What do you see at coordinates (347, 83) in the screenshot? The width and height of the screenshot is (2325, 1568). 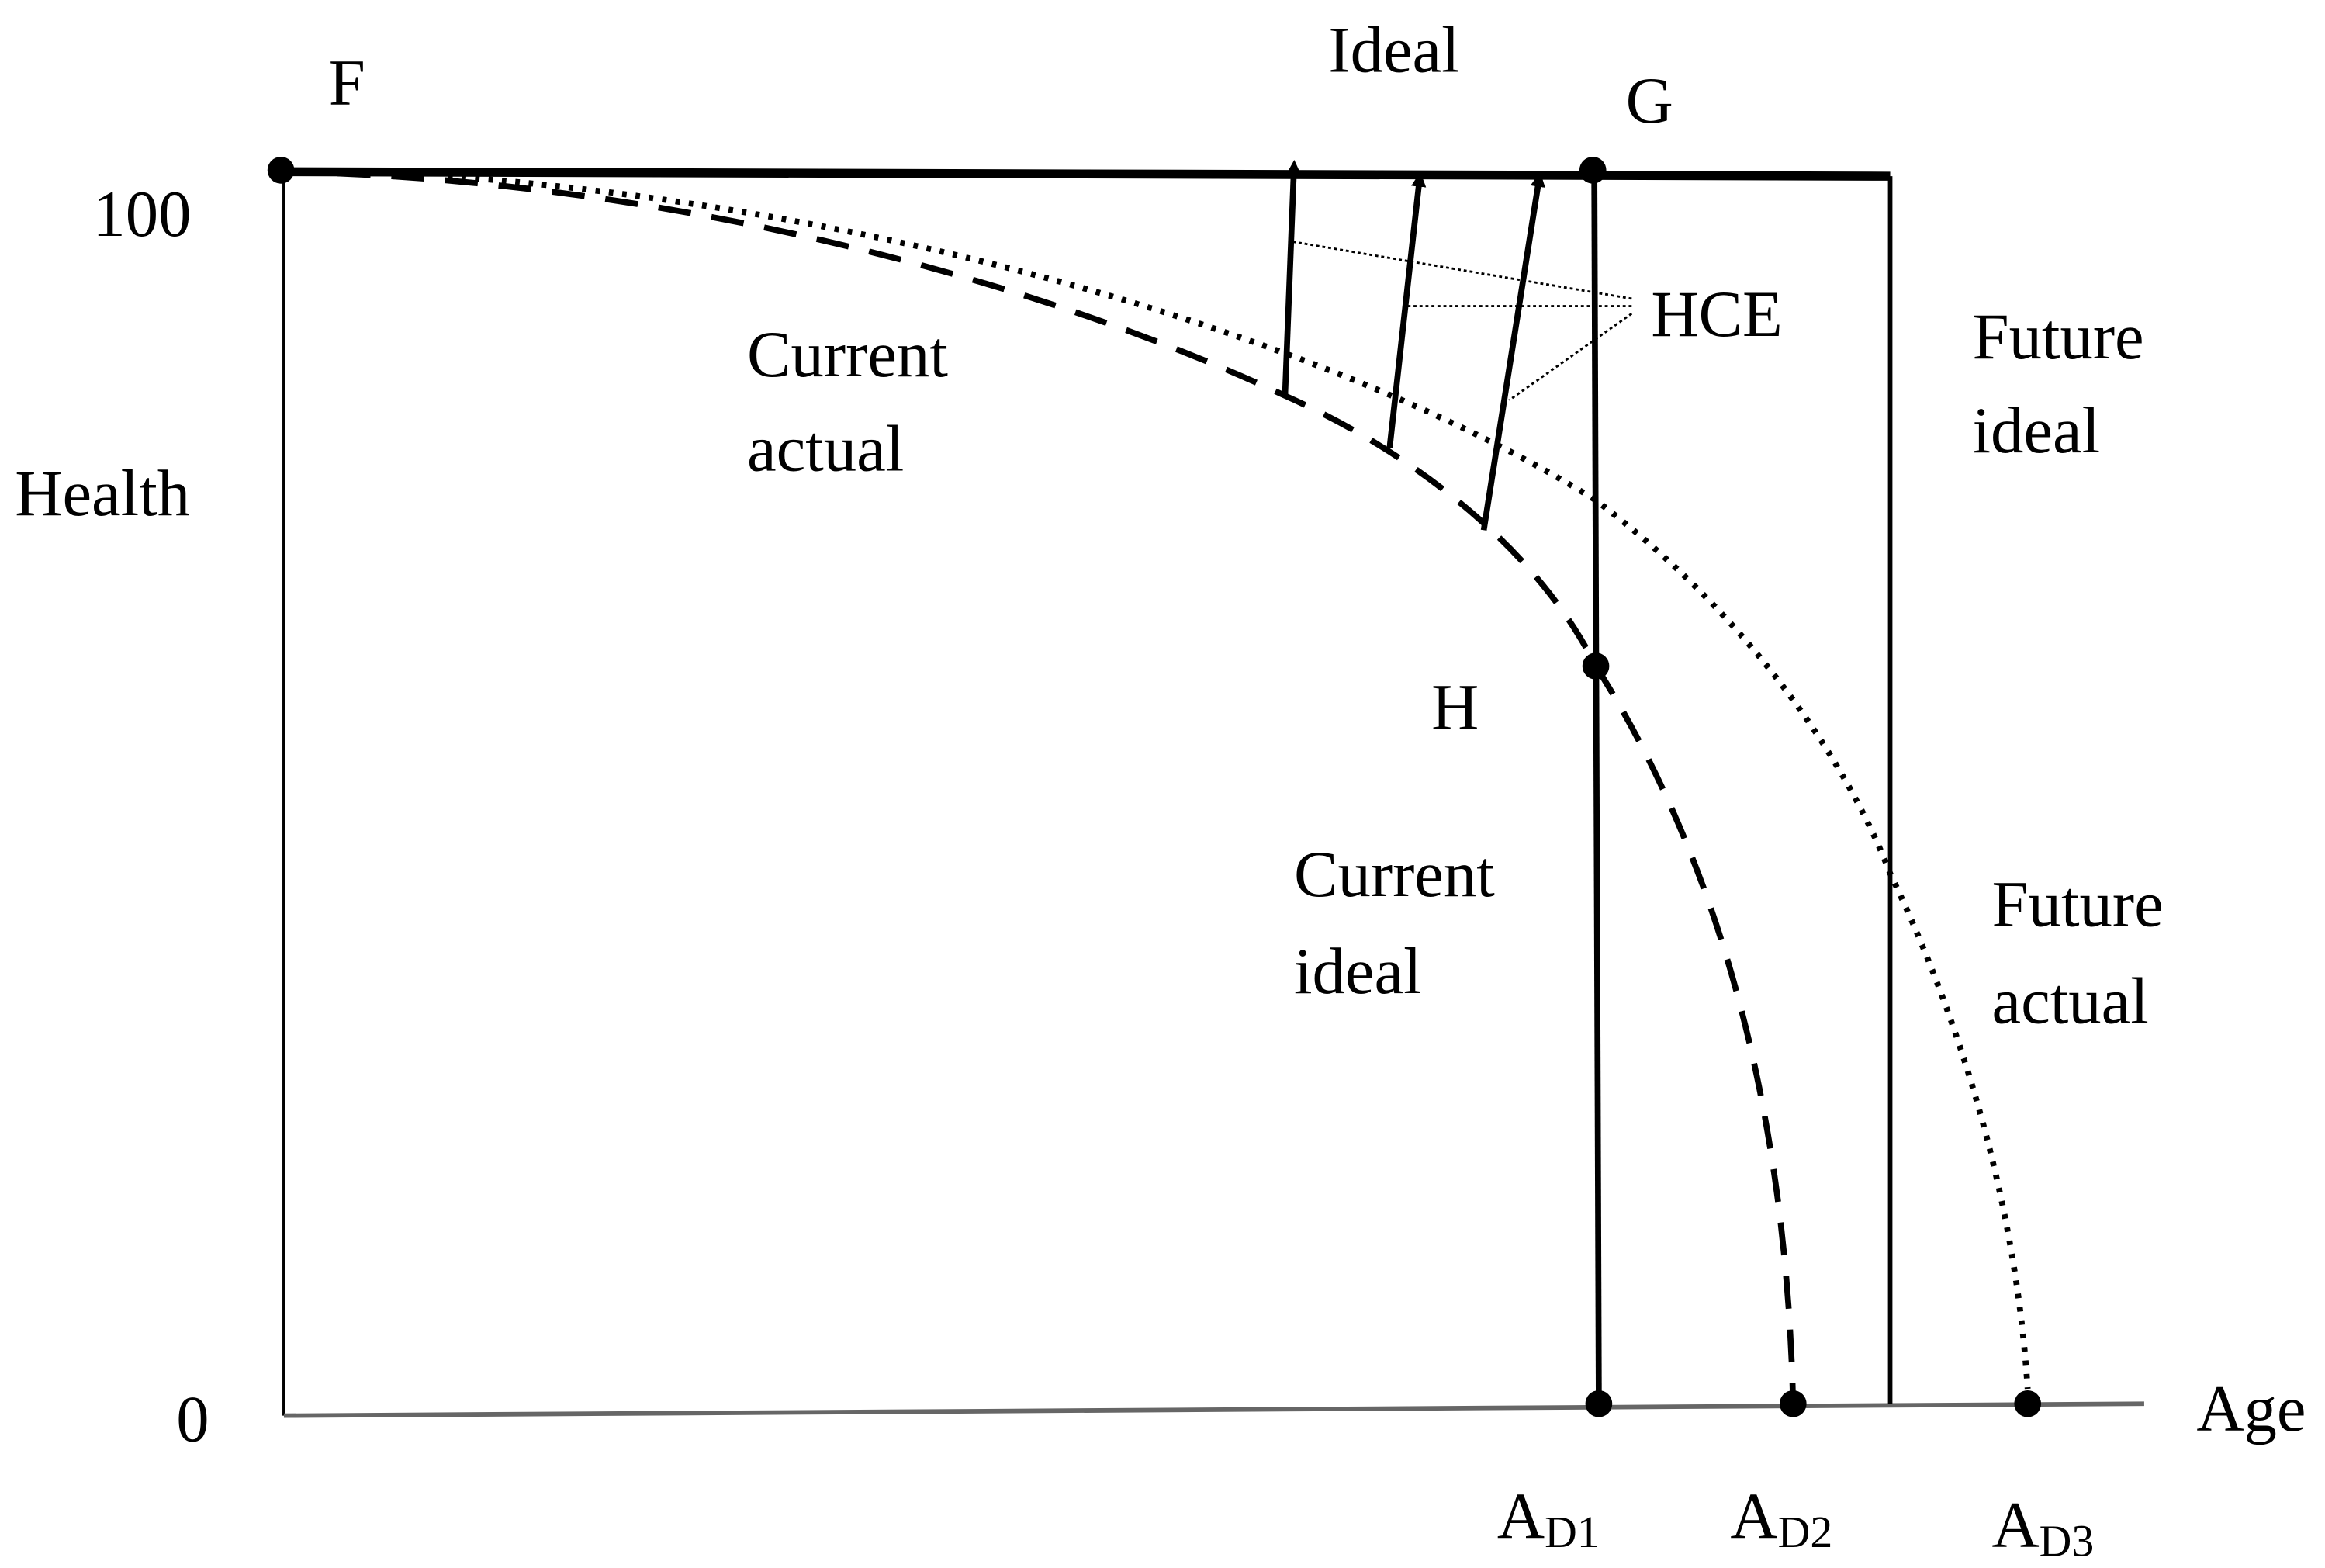 I see `point-label: F` at bounding box center [347, 83].